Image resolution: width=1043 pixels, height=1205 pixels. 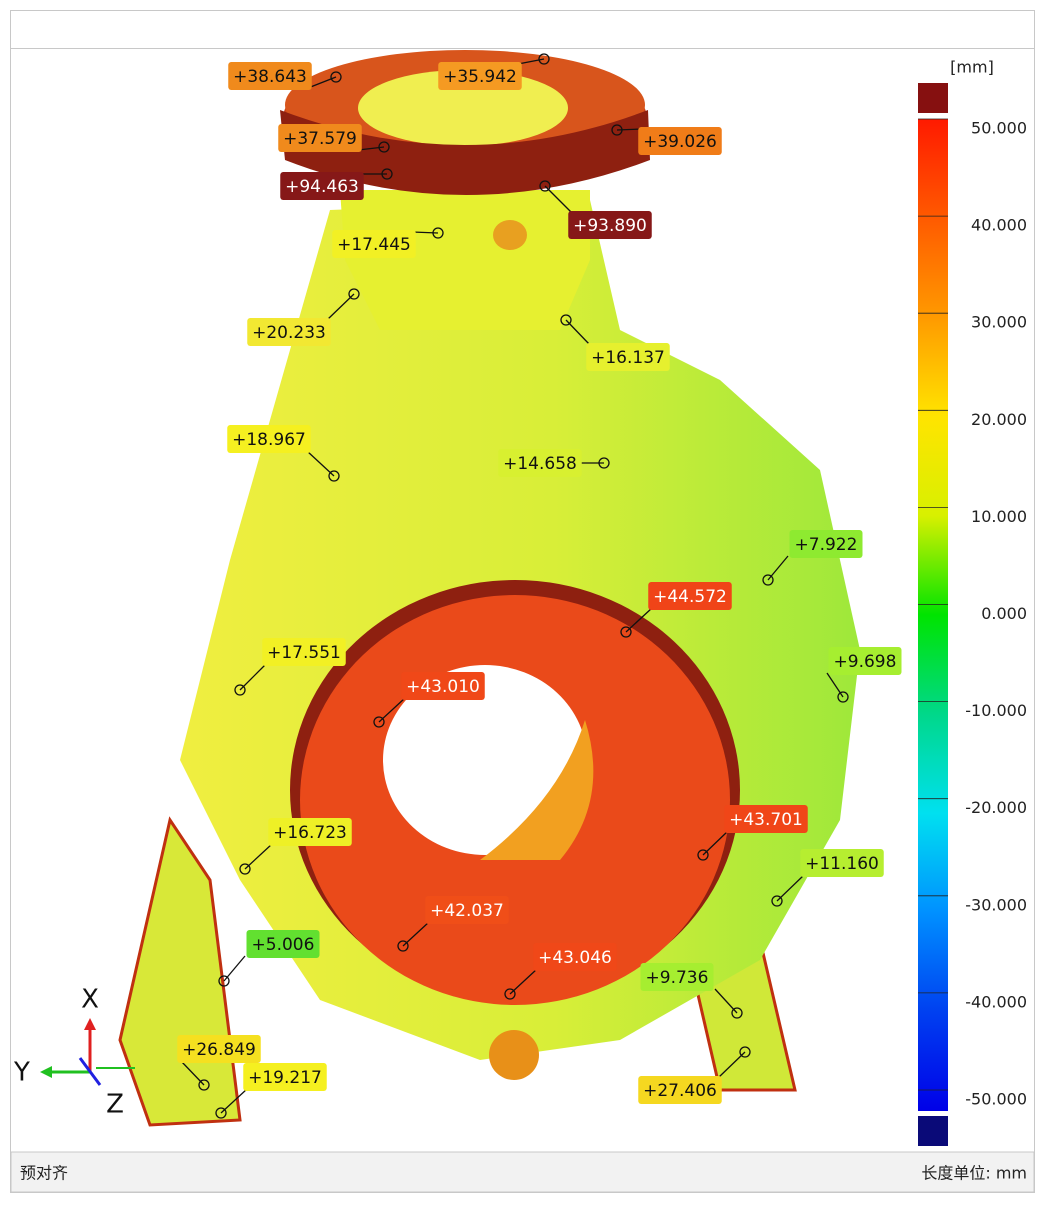 I want to click on colorbar-tick-label: 0.000, so click(x=1004, y=613).